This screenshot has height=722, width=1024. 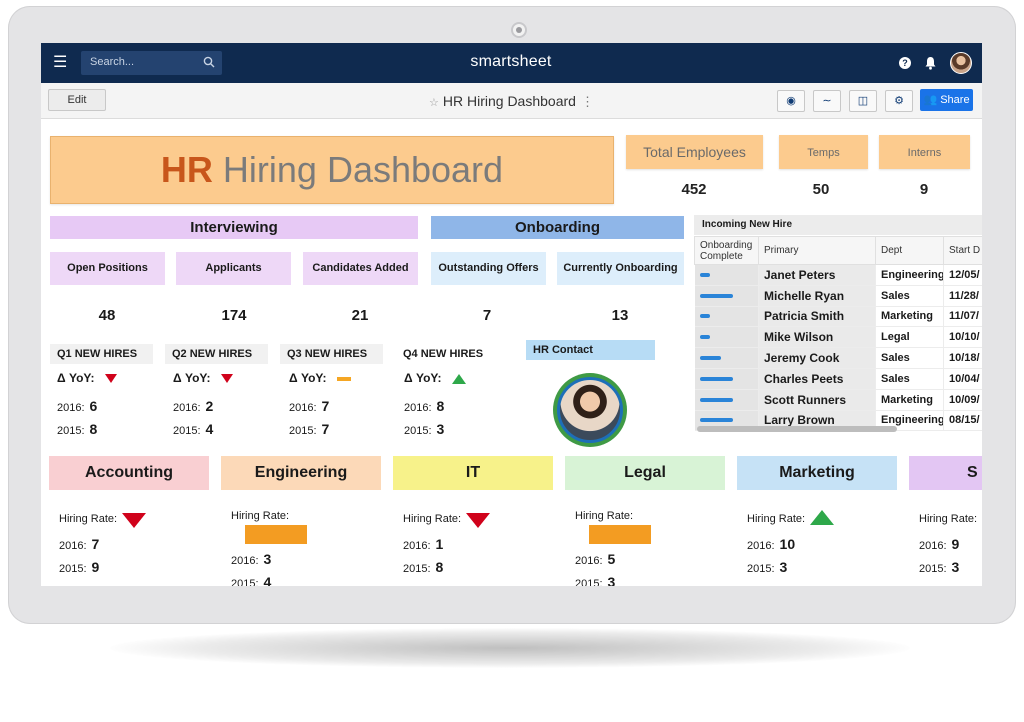 I want to click on table-row: Mike Wilson Legal 10/10/, so click(x=838, y=337).